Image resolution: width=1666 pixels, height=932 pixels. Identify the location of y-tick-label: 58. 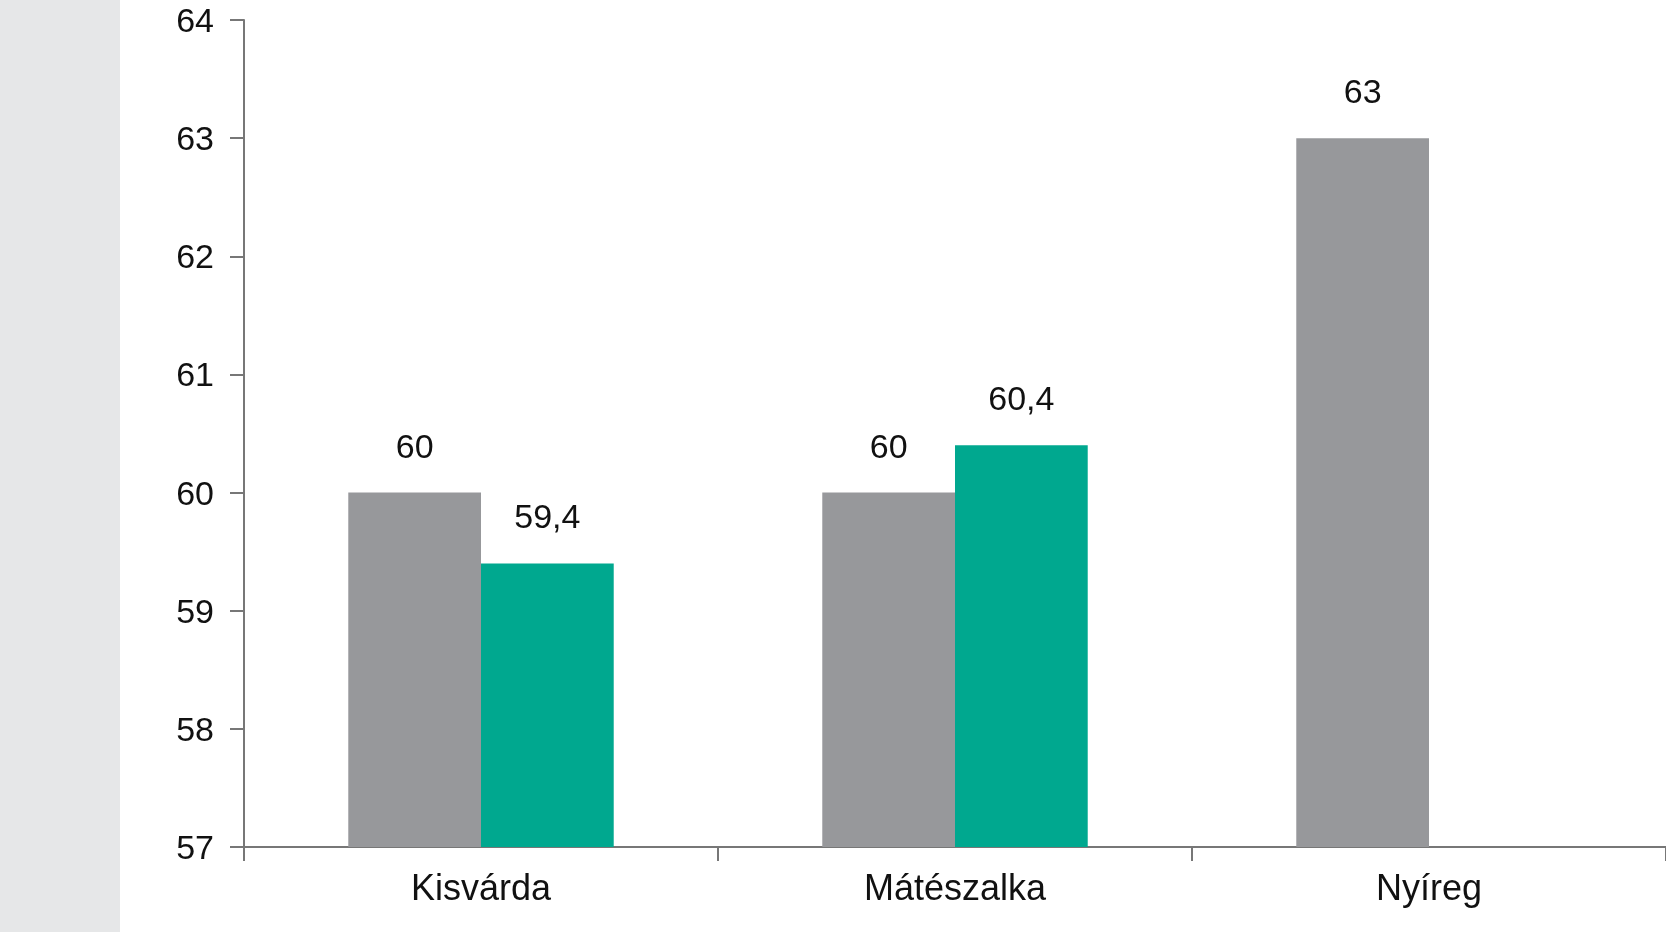
(195, 728).